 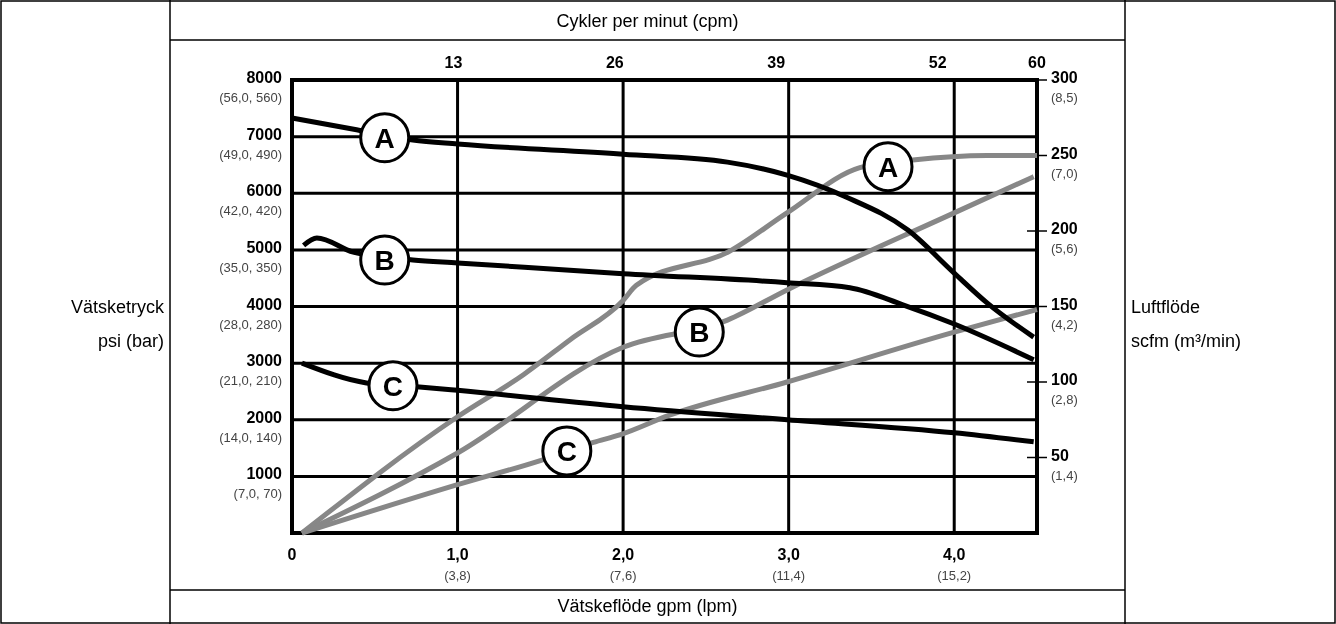 I want to click on x2-tick-label: 52, so click(x=937, y=62).